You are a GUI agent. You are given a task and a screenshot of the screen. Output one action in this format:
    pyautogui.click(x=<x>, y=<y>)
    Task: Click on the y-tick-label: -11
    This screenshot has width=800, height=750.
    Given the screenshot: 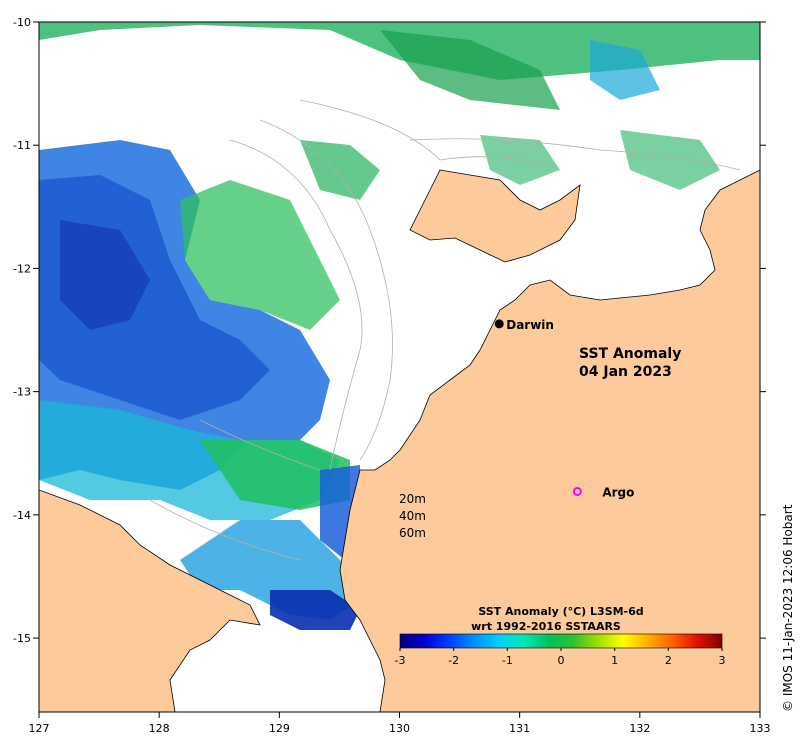 What is the action you would take?
    pyautogui.click(x=22, y=145)
    